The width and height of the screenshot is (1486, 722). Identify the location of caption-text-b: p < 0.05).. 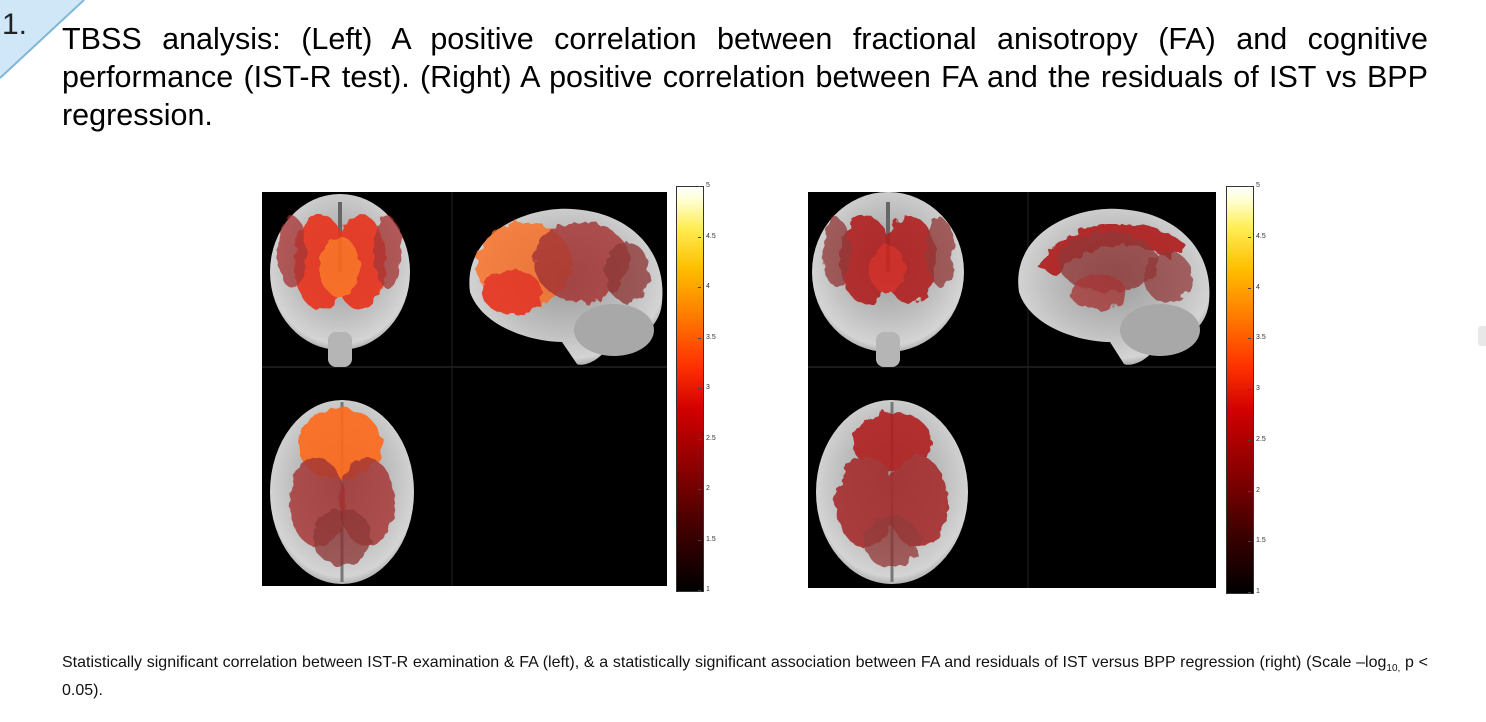
(745, 677).